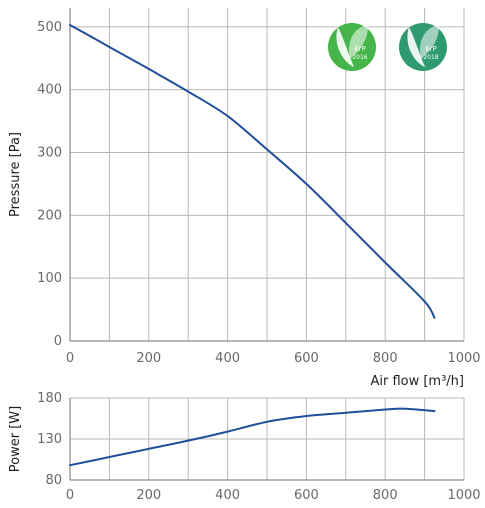 This screenshot has height=508, width=485. I want to click on 1-series-line, so click(252, 437).